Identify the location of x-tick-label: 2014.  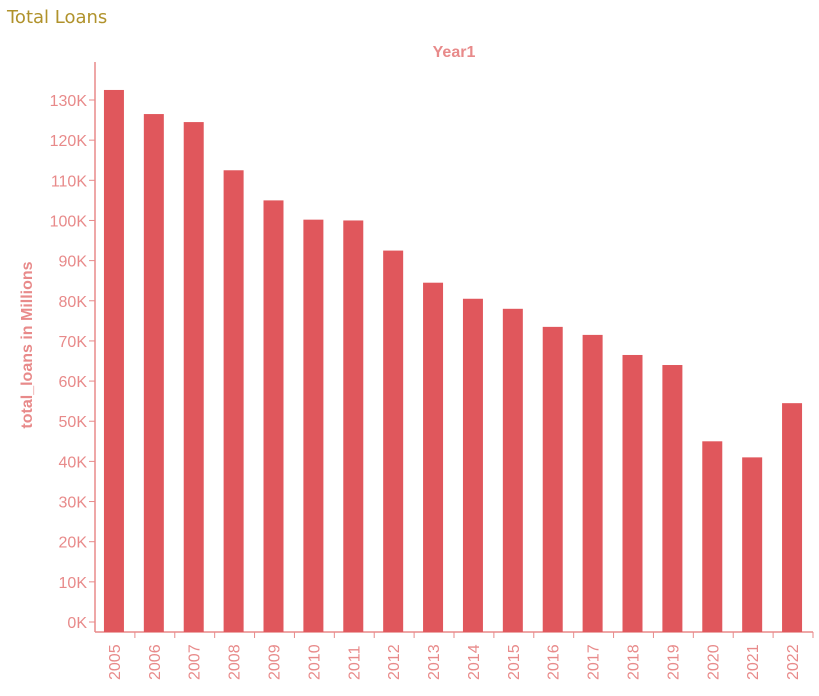
(474, 662).